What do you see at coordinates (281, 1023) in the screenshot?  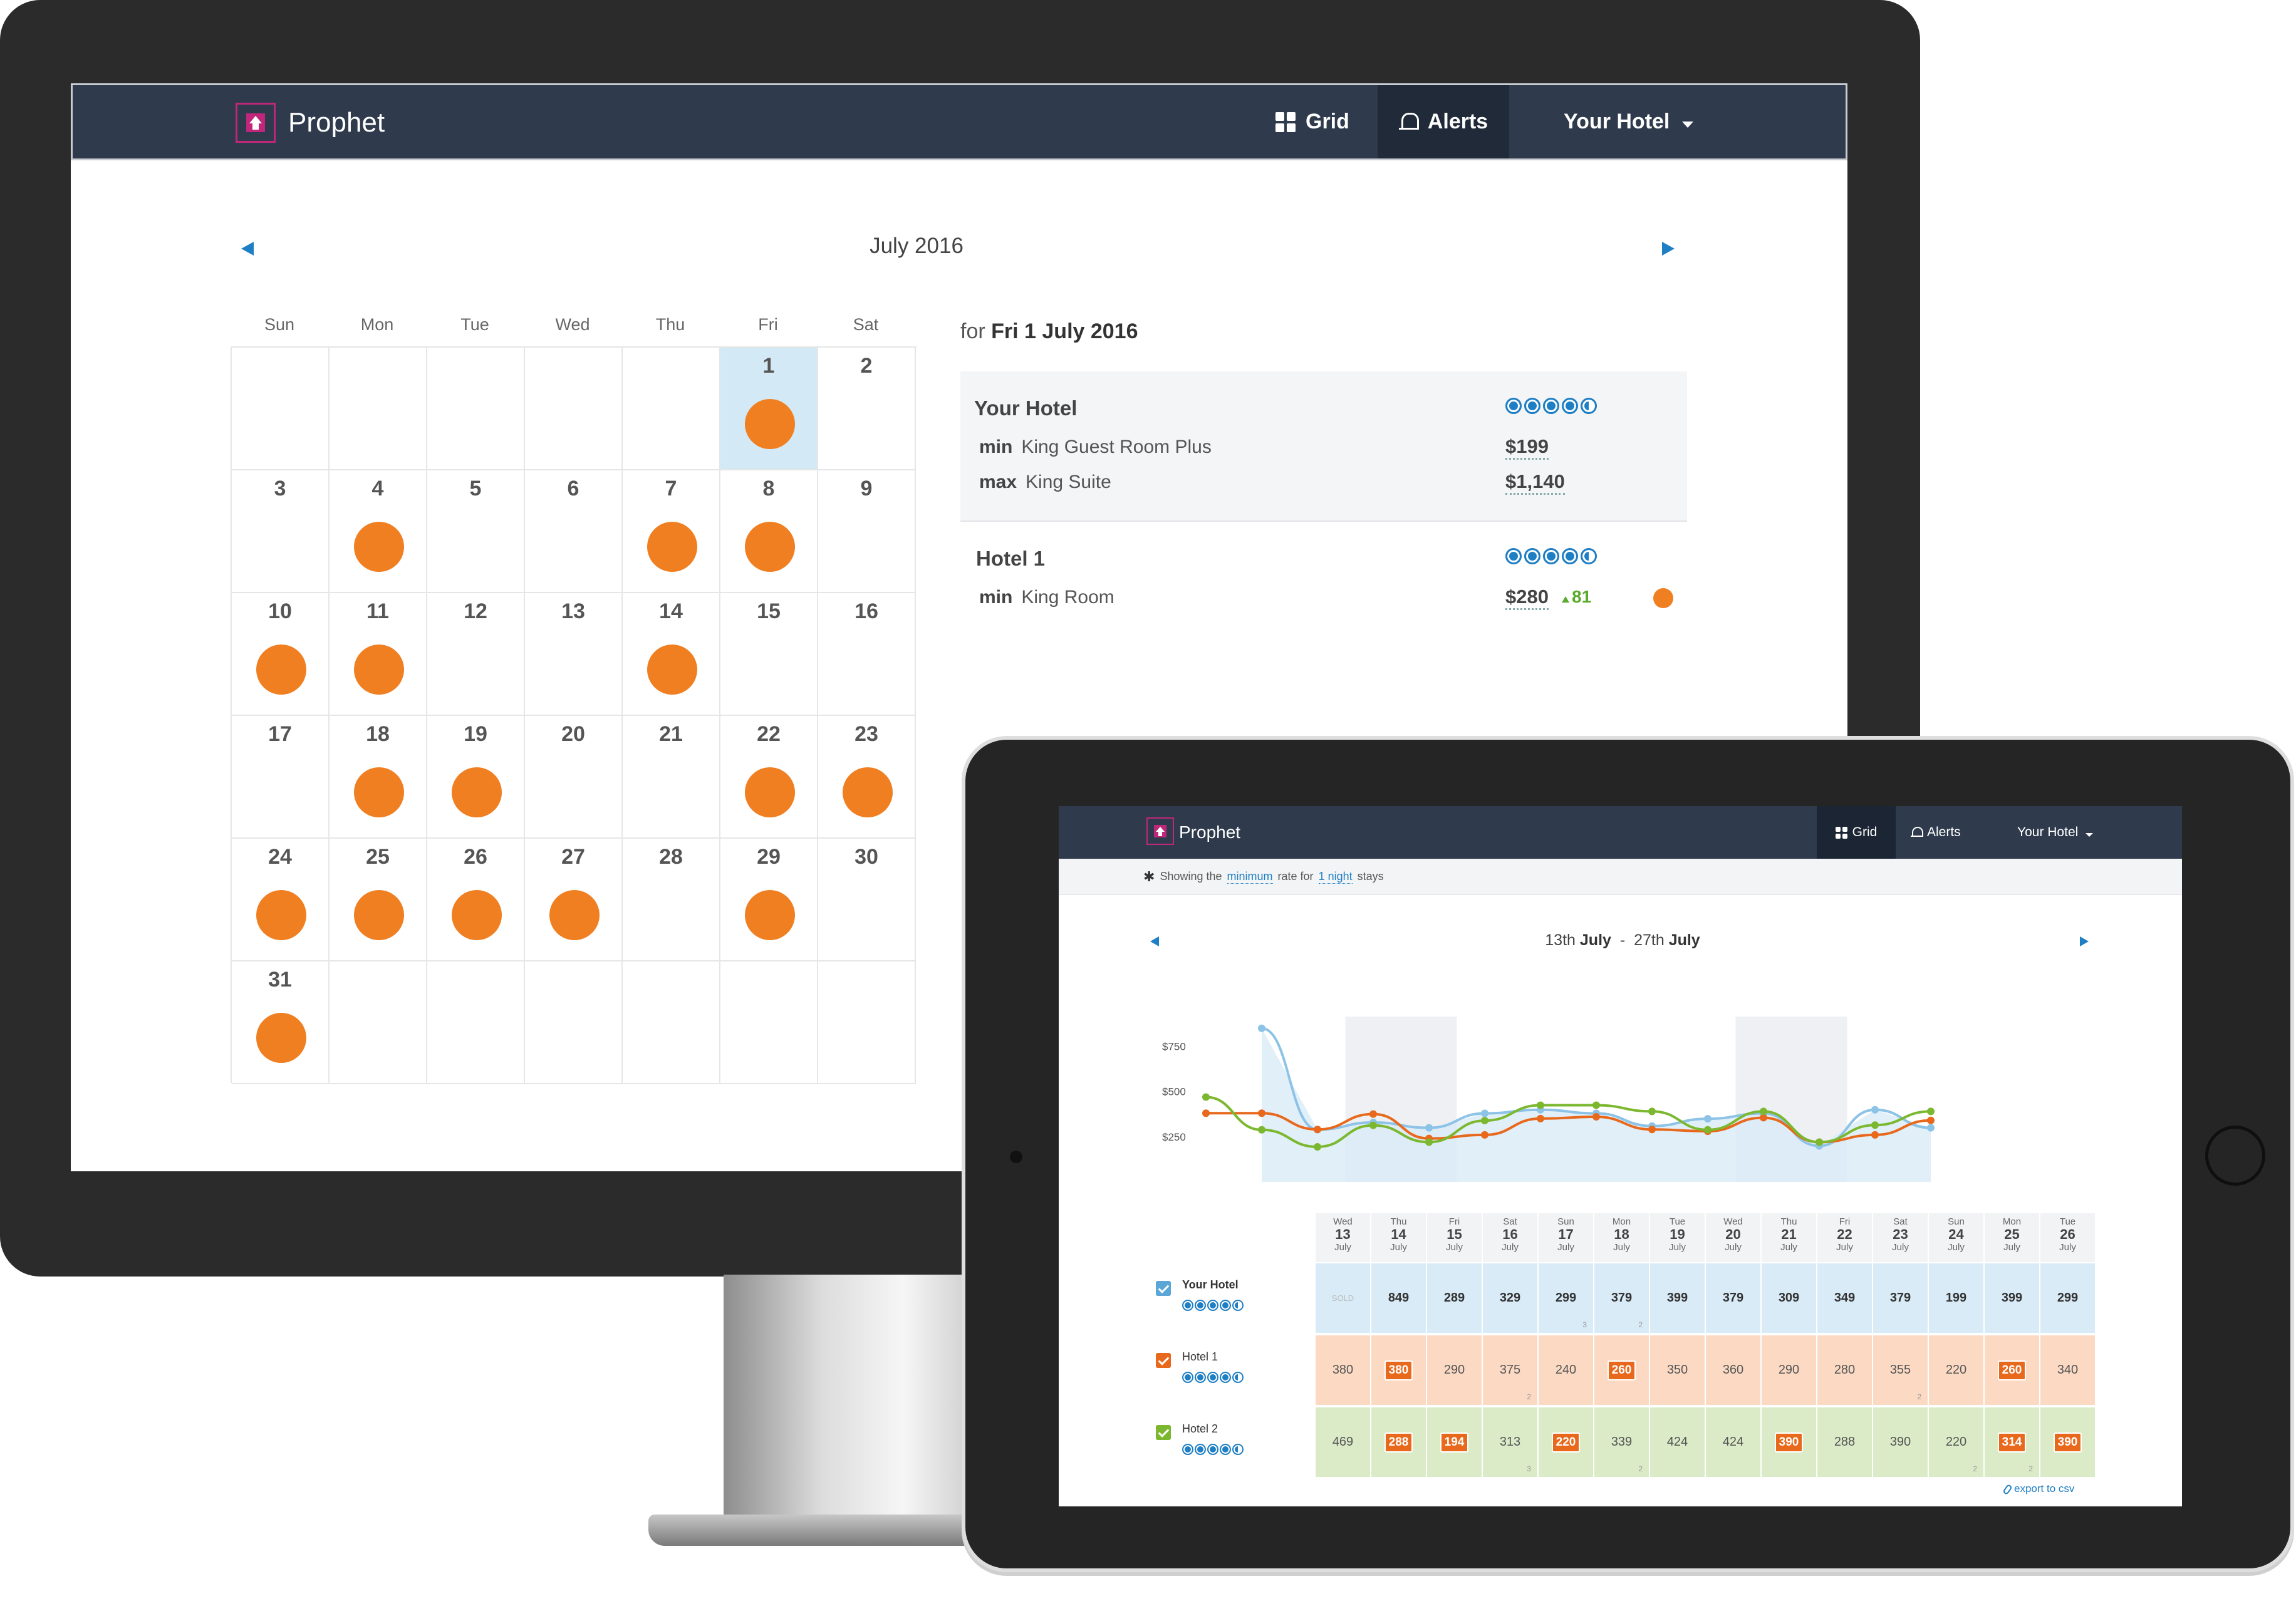 I see `calendar-day-cell: 31` at bounding box center [281, 1023].